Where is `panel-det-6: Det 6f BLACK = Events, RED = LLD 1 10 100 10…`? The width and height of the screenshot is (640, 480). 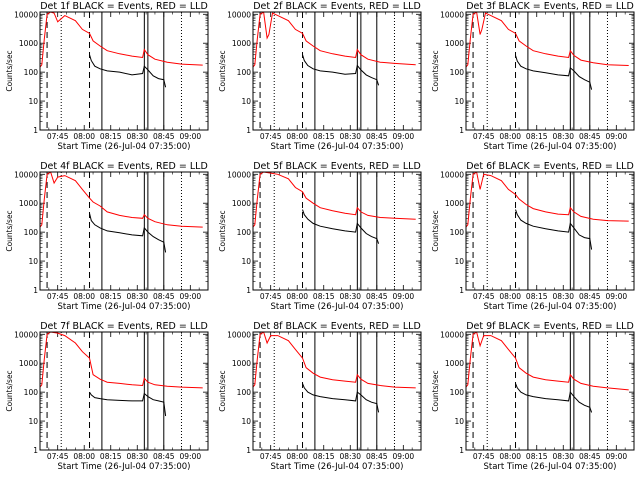
panel-det-6: Det 6f BLACK = Events, RED = LLD 1 10 100 10… is located at coordinates (533, 236).